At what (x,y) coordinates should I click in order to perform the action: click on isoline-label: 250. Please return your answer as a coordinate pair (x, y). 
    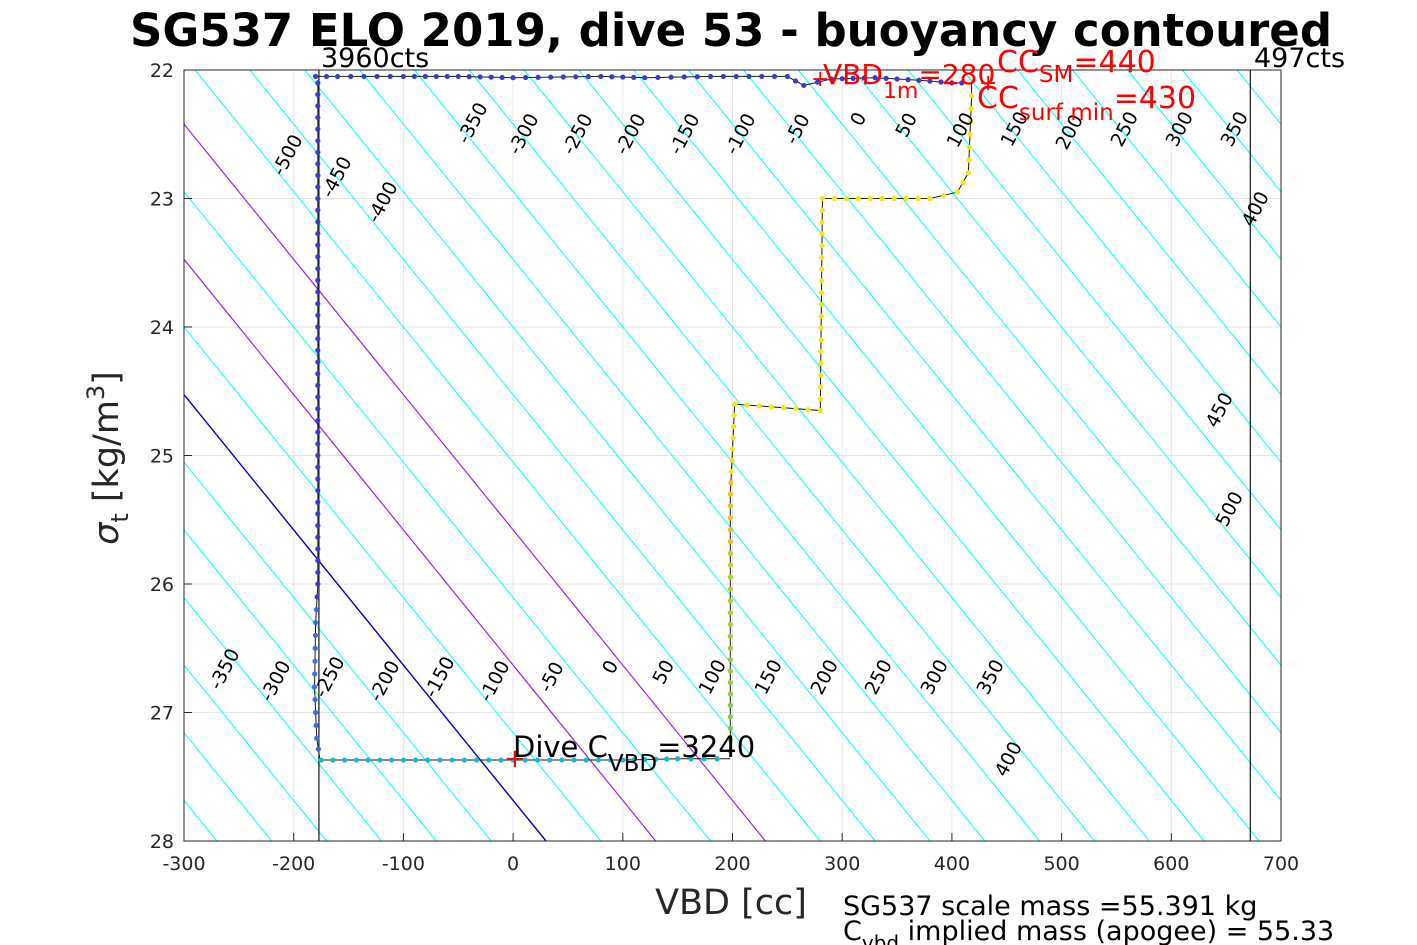
    Looking at the image, I should click on (878, 677).